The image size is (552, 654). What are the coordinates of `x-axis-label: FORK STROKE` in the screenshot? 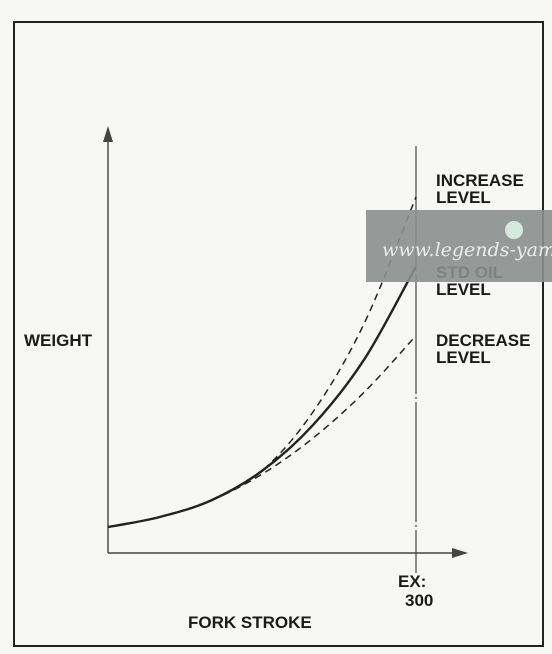 It's located at (250, 622).